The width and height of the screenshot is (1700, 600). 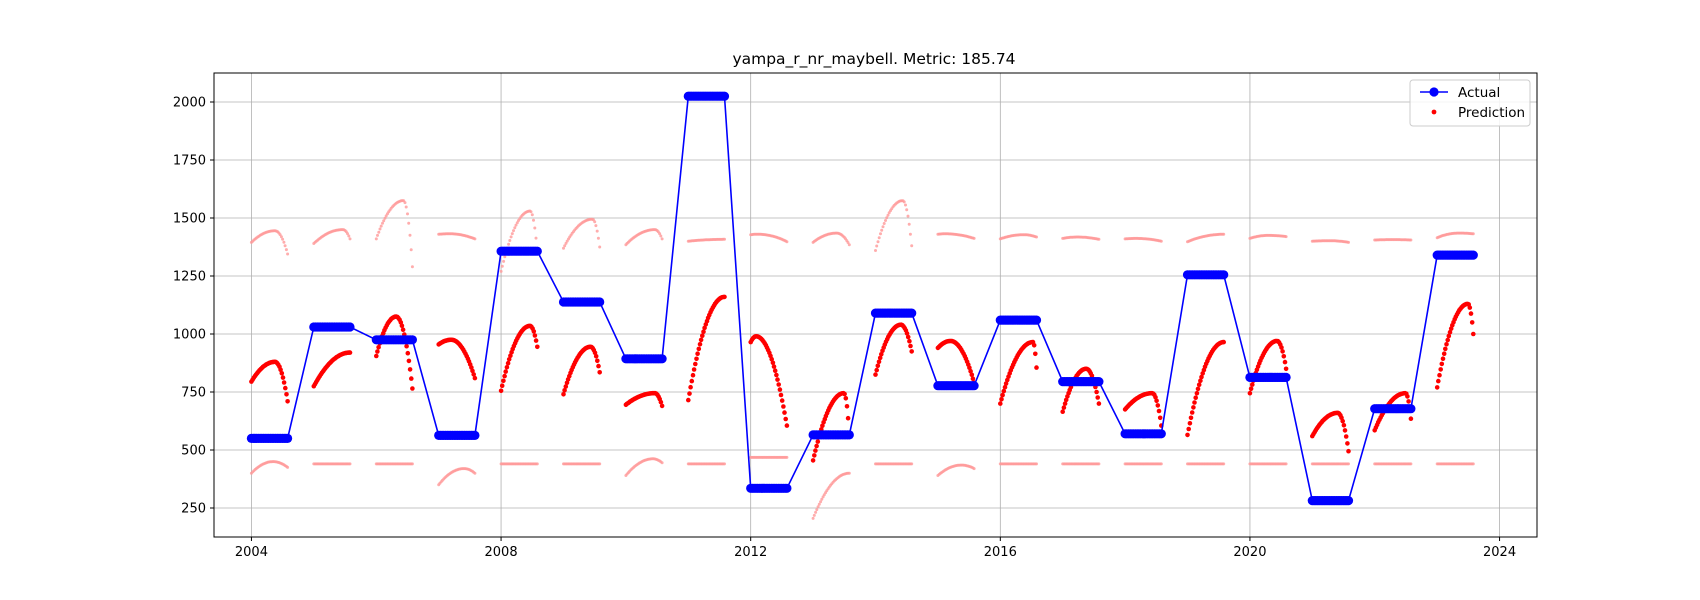 I want to click on y-tick-label: 500, so click(x=193, y=451).